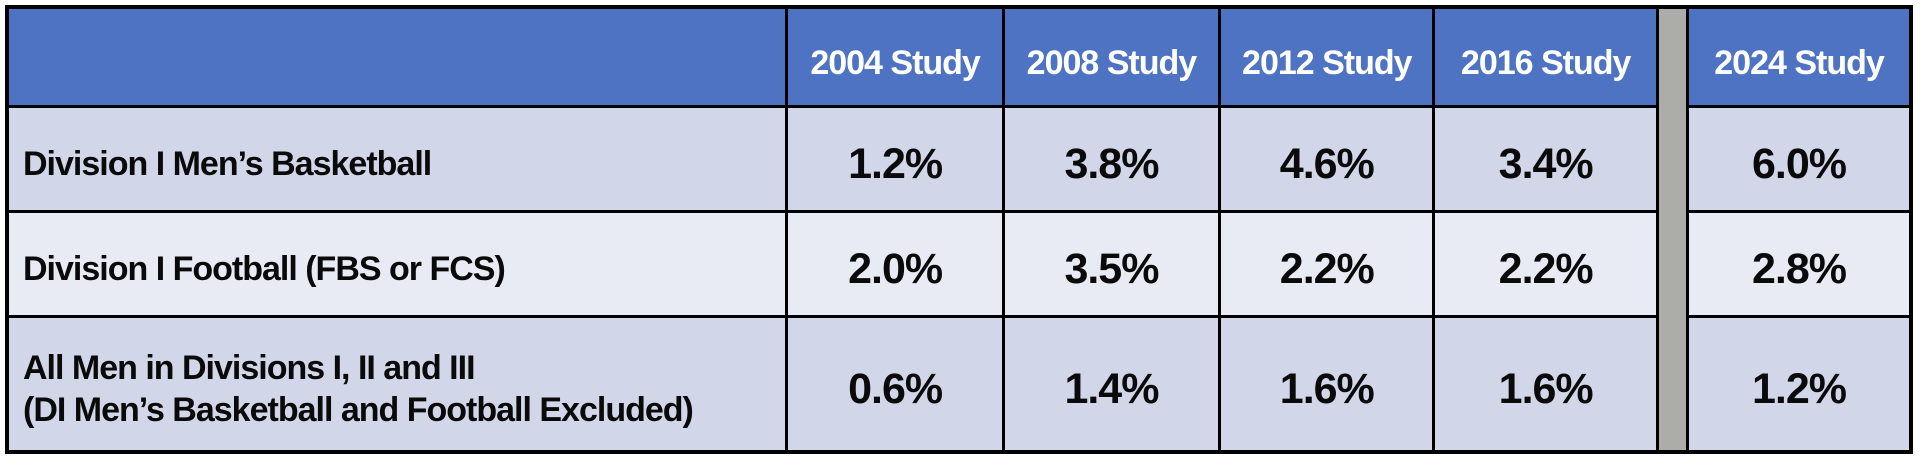 Image resolution: width=1920 pixels, height=460 pixels. I want to click on column-header-2016-study: 2016 Study, so click(1545, 56).